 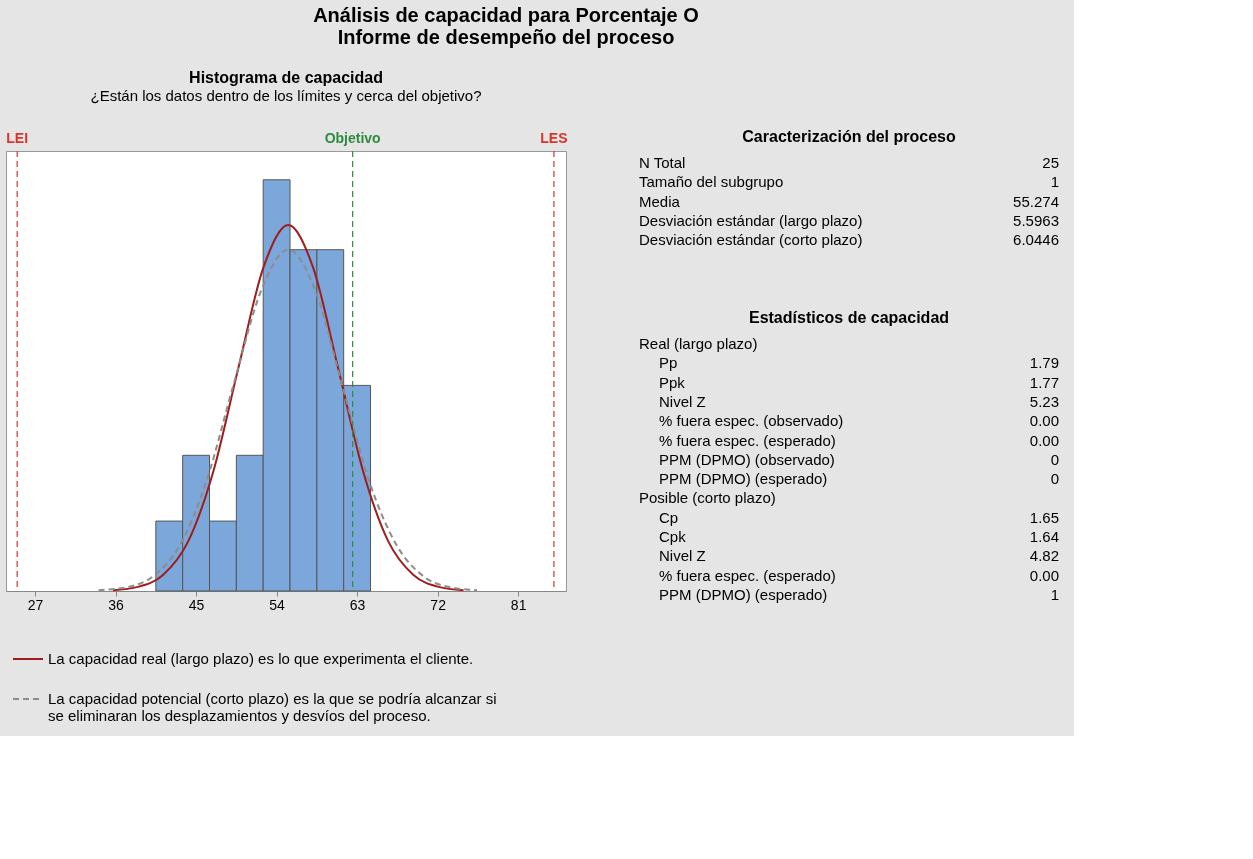 I want to click on category-label: Cpk, so click(x=673, y=536).